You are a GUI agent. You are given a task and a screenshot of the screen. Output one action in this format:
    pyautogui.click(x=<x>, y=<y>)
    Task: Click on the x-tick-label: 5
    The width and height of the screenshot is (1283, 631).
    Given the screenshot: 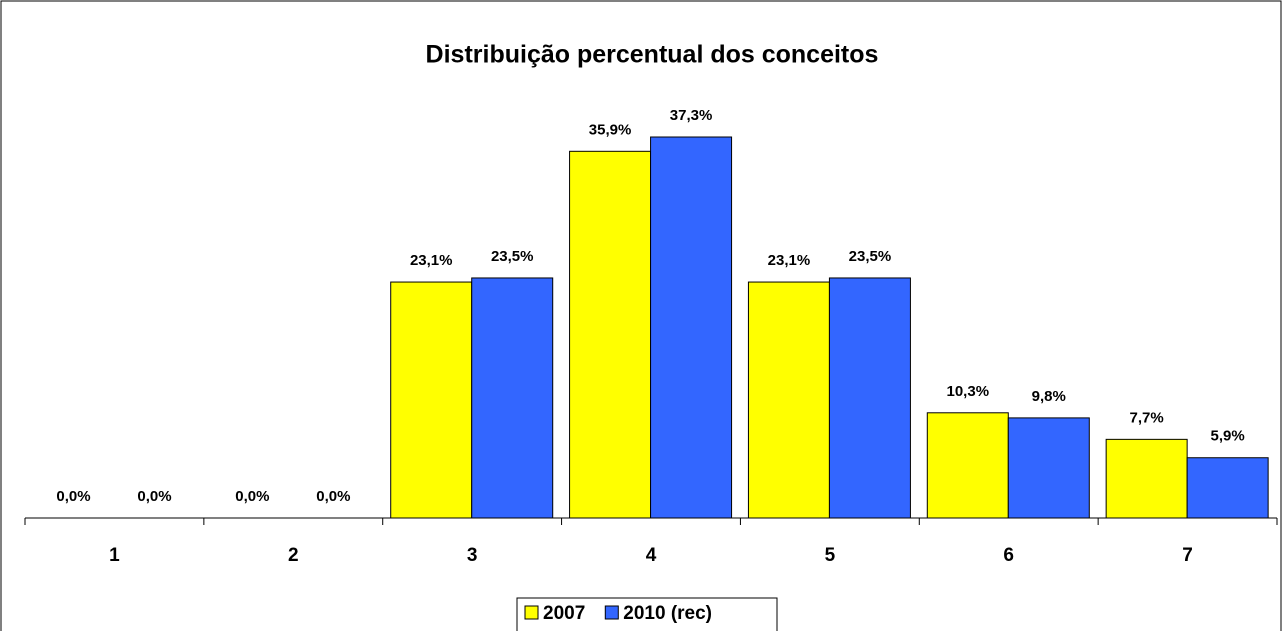 What is the action you would take?
    pyautogui.click(x=830, y=555)
    